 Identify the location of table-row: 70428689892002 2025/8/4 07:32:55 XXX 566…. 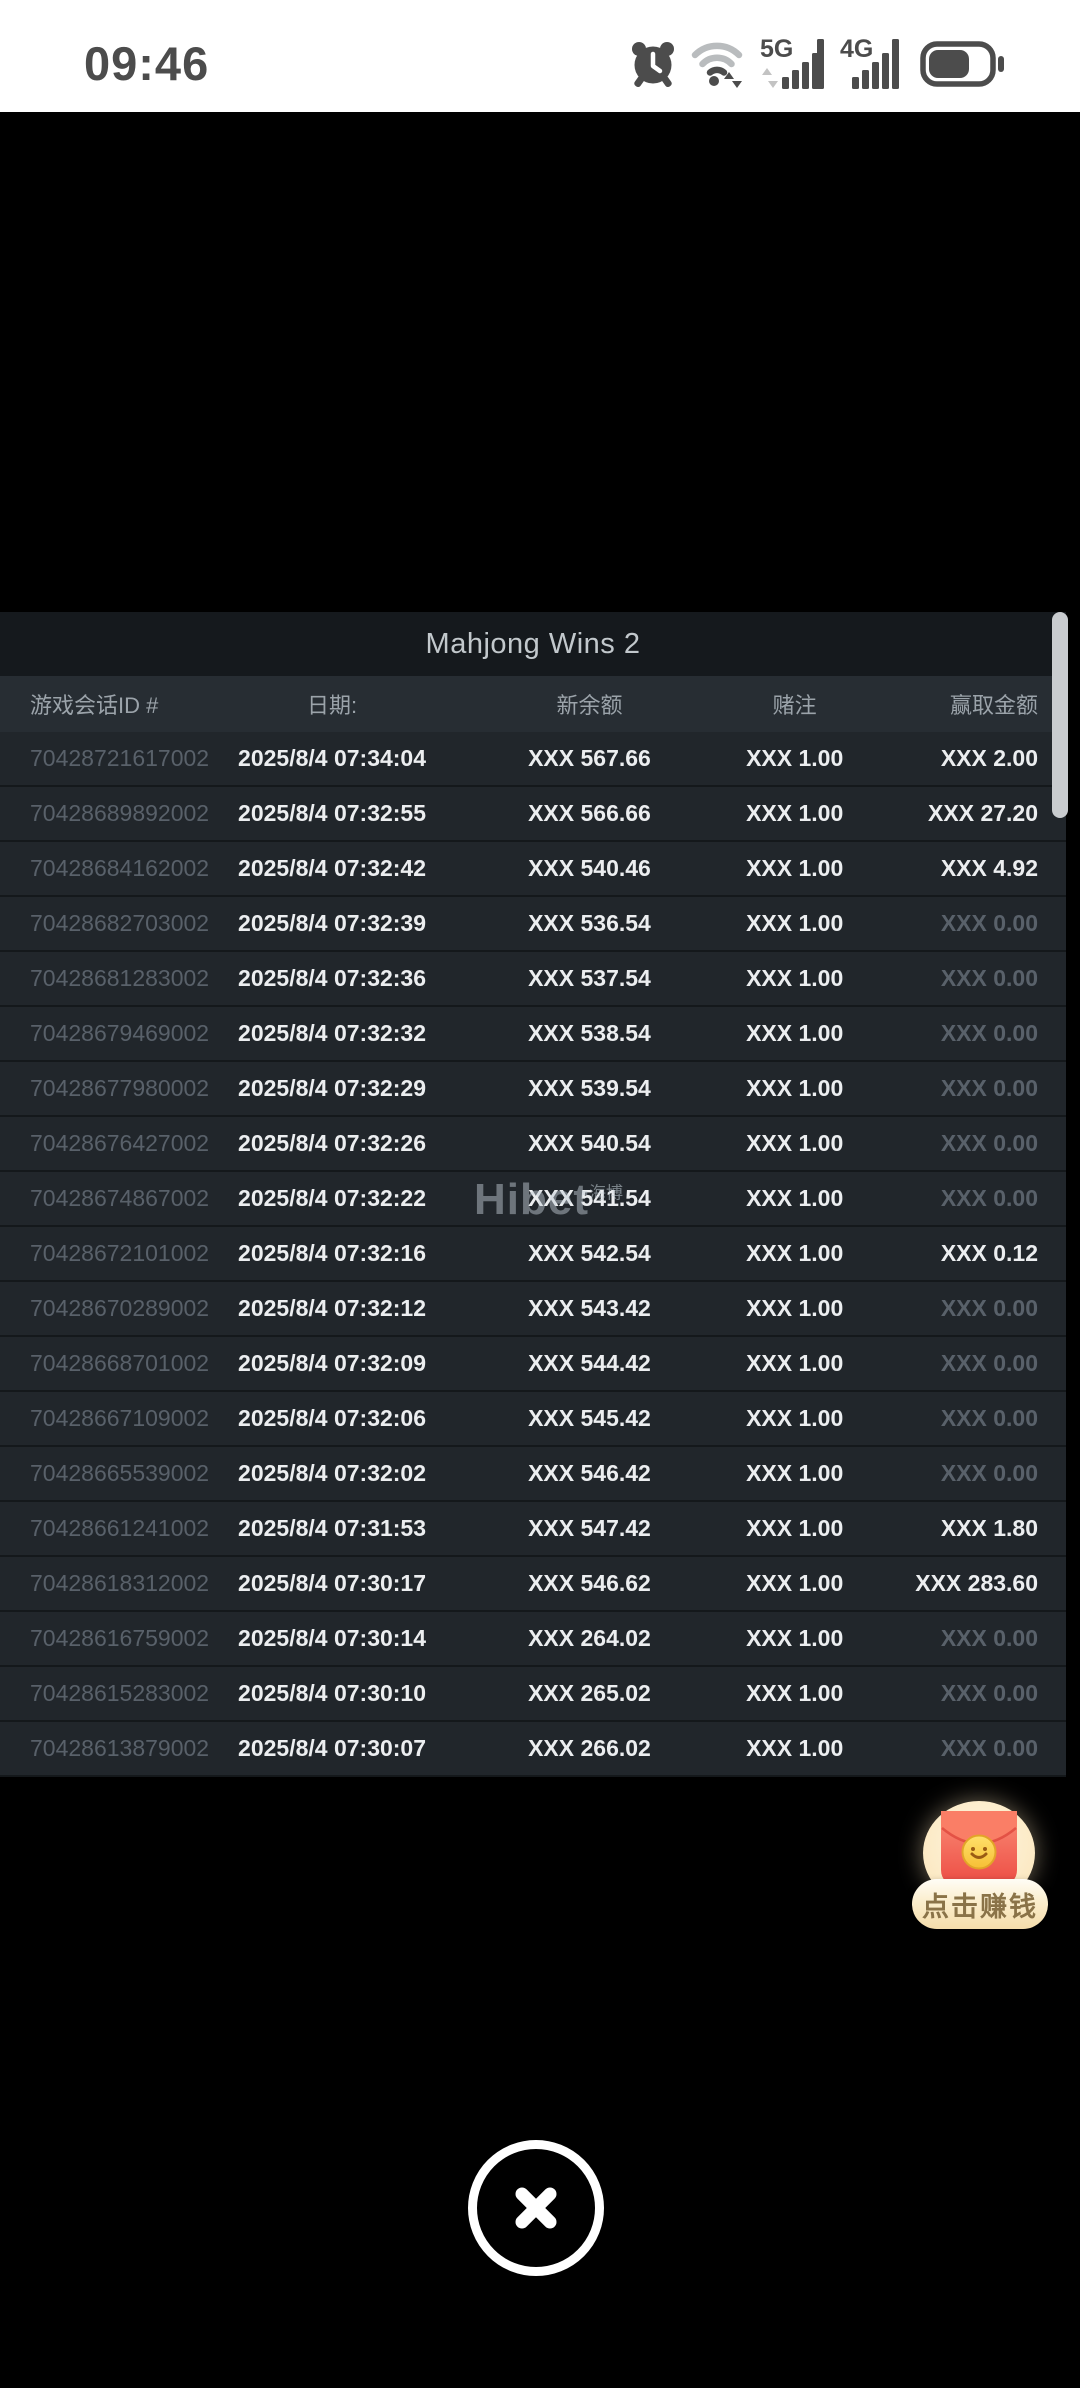
(533, 814).